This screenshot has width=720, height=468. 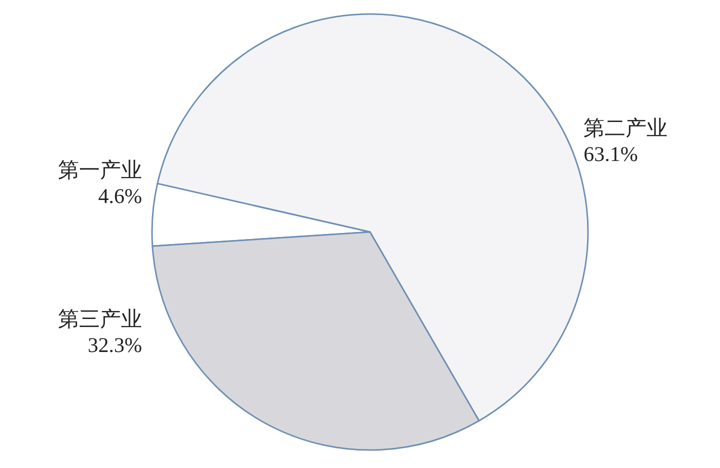 I want to click on slice-label: 第三产业, so click(x=100, y=318).